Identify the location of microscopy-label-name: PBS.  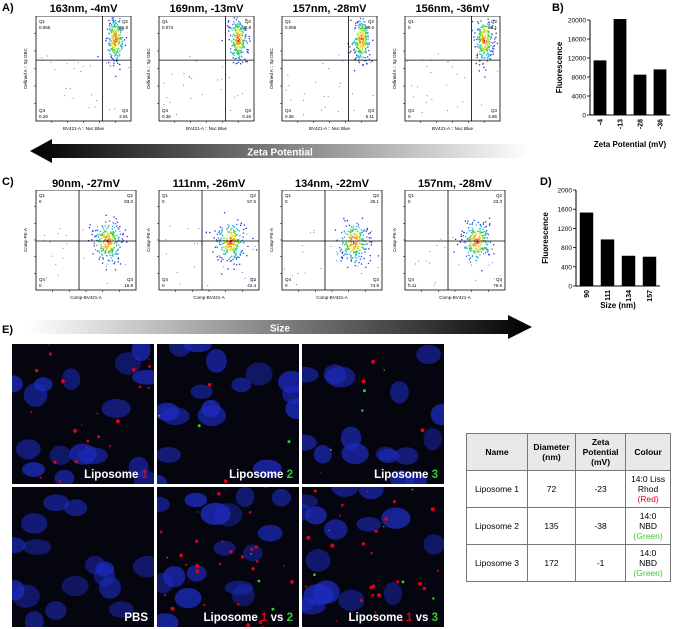
(136, 618).